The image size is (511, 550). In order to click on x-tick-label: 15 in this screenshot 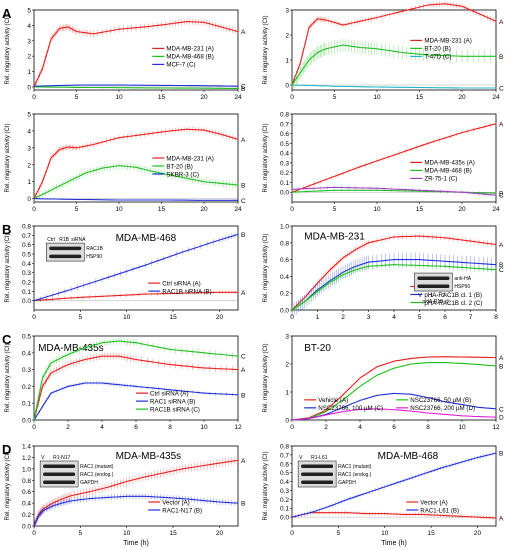, I will do `click(420, 97)`.